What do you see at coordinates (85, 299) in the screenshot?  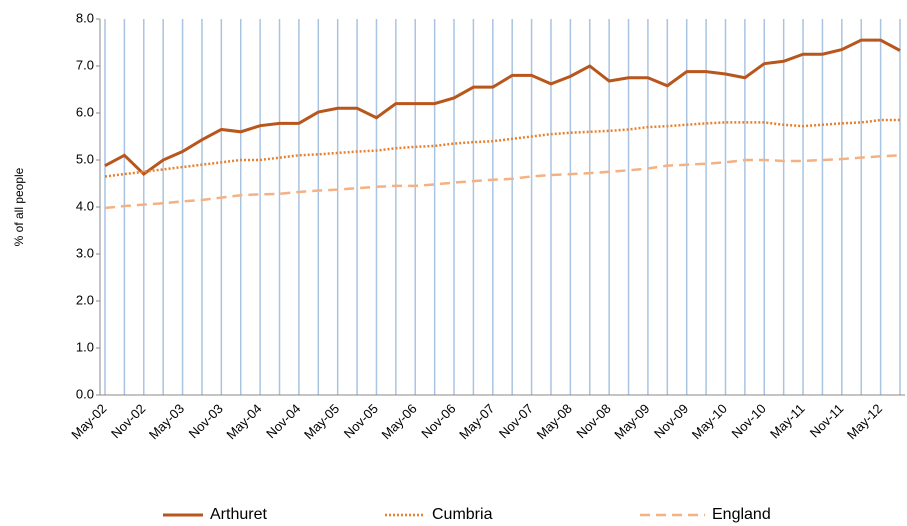 I see `y-tick-label: 2.0` at bounding box center [85, 299].